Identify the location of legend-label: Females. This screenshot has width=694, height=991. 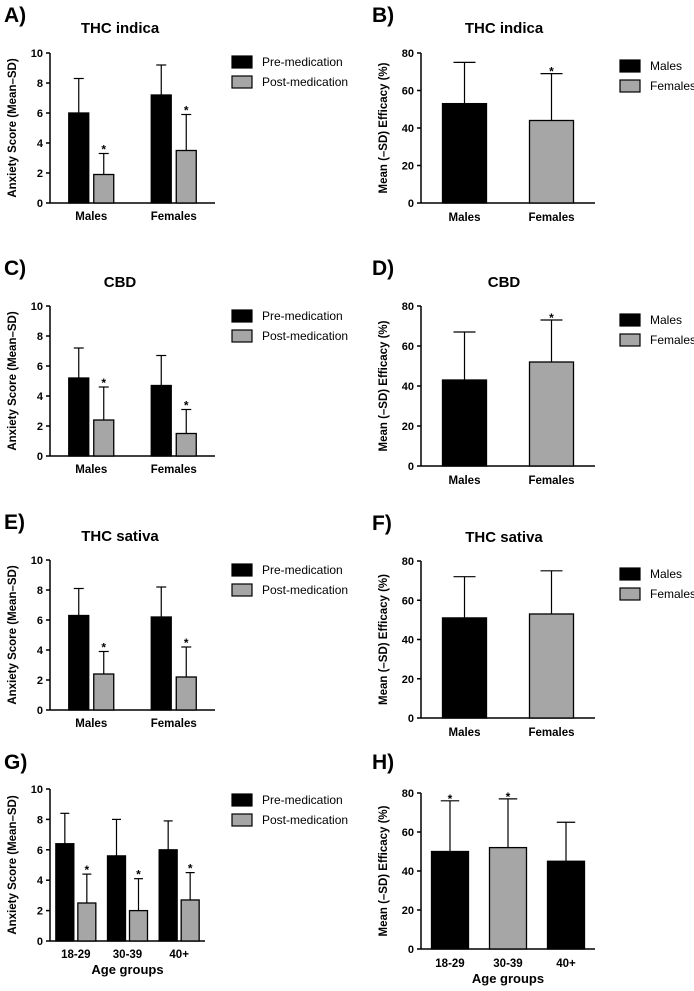
(672, 340).